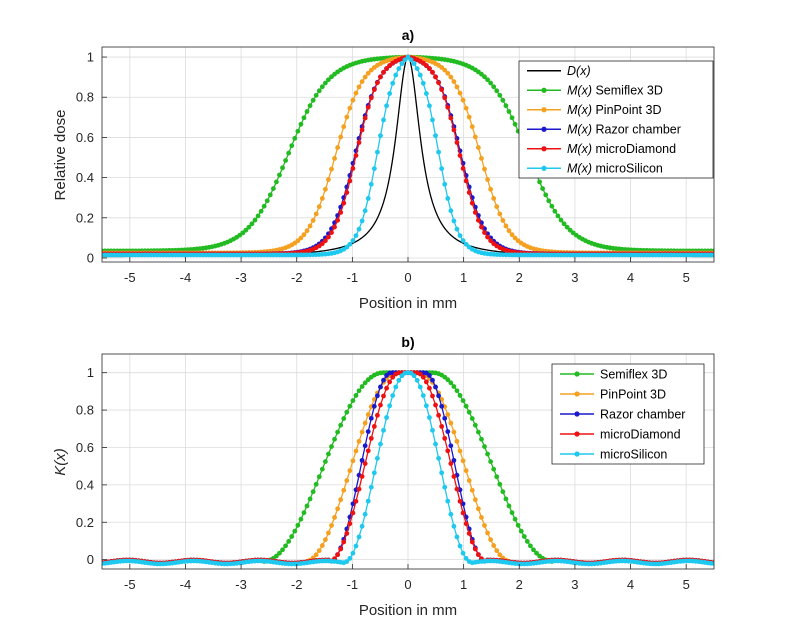  Describe the element at coordinates (408, 35) in the screenshot. I see `chart-a-title: a)` at that location.